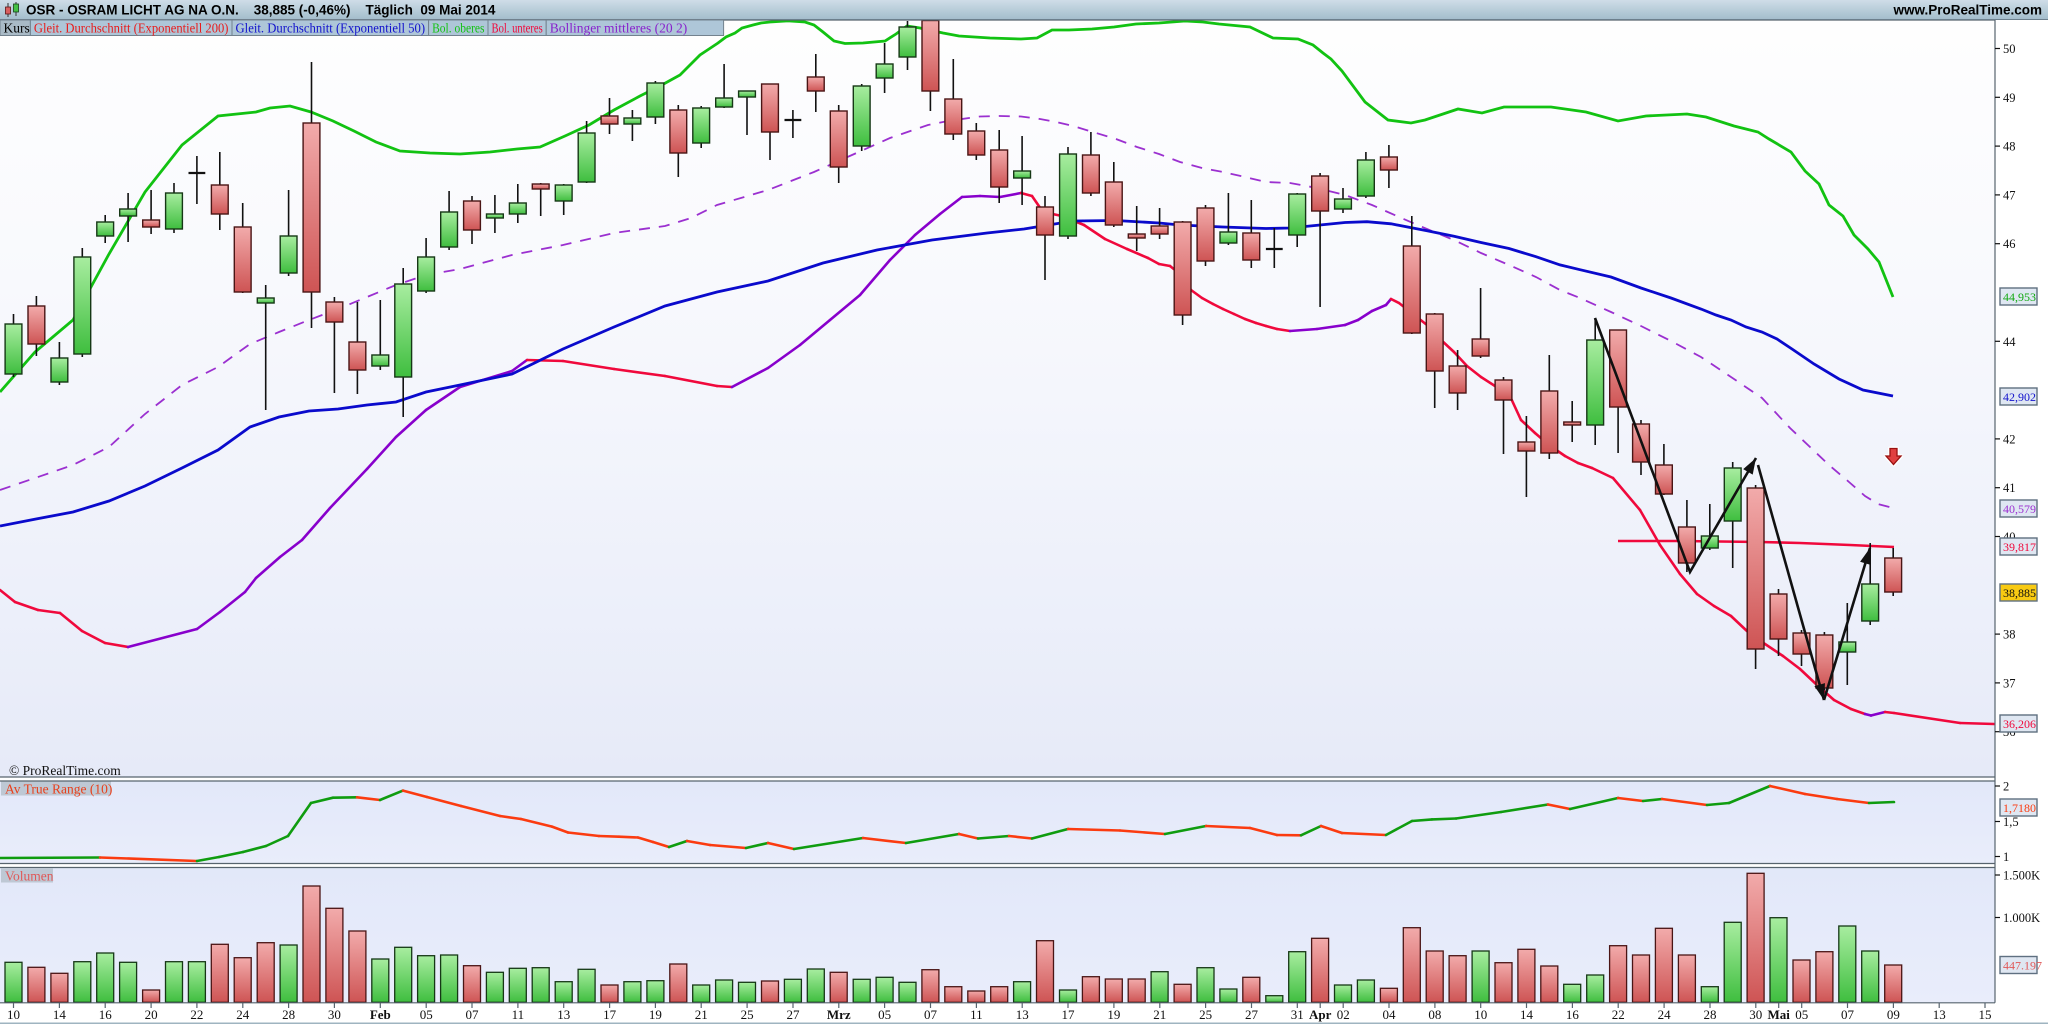 Image resolution: width=2048 pixels, height=1024 pixels. I want to click on svg-text: 44,953, so click(2019, 297).